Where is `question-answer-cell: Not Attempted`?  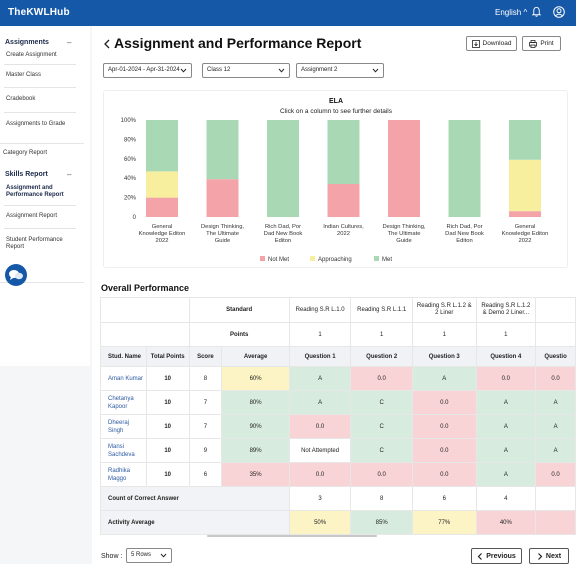 question-answer-cell: Not Attempted is located at coordinates (320, 450).